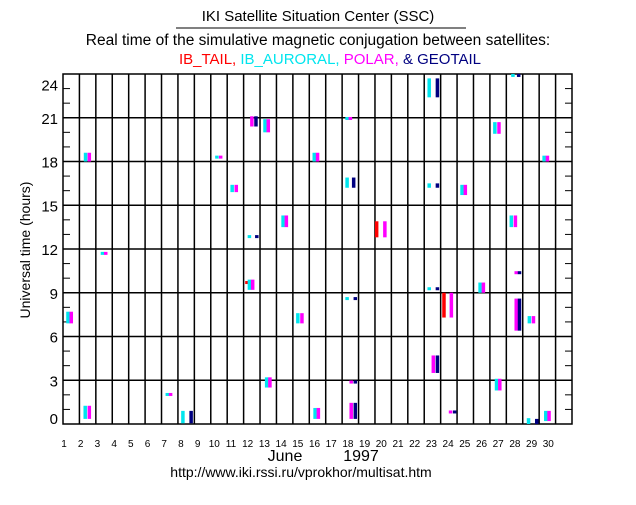  What do you see at coordinates (215, 444) in the screenshot?
I see `x-tick-label: 10` at bounding box center [215, 444].